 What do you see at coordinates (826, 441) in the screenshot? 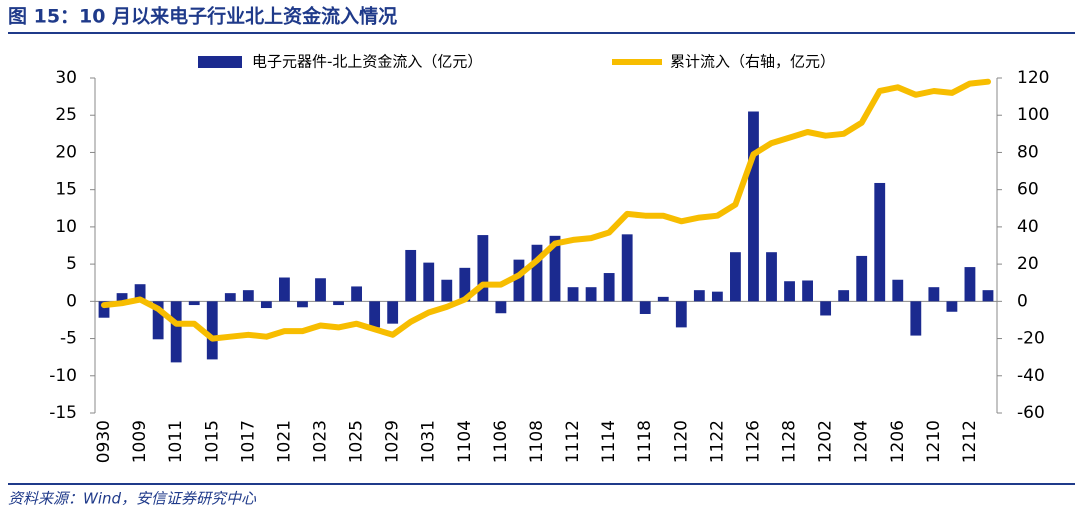
I see `x-tick-label: 1202` at bounding box center [826, 441].